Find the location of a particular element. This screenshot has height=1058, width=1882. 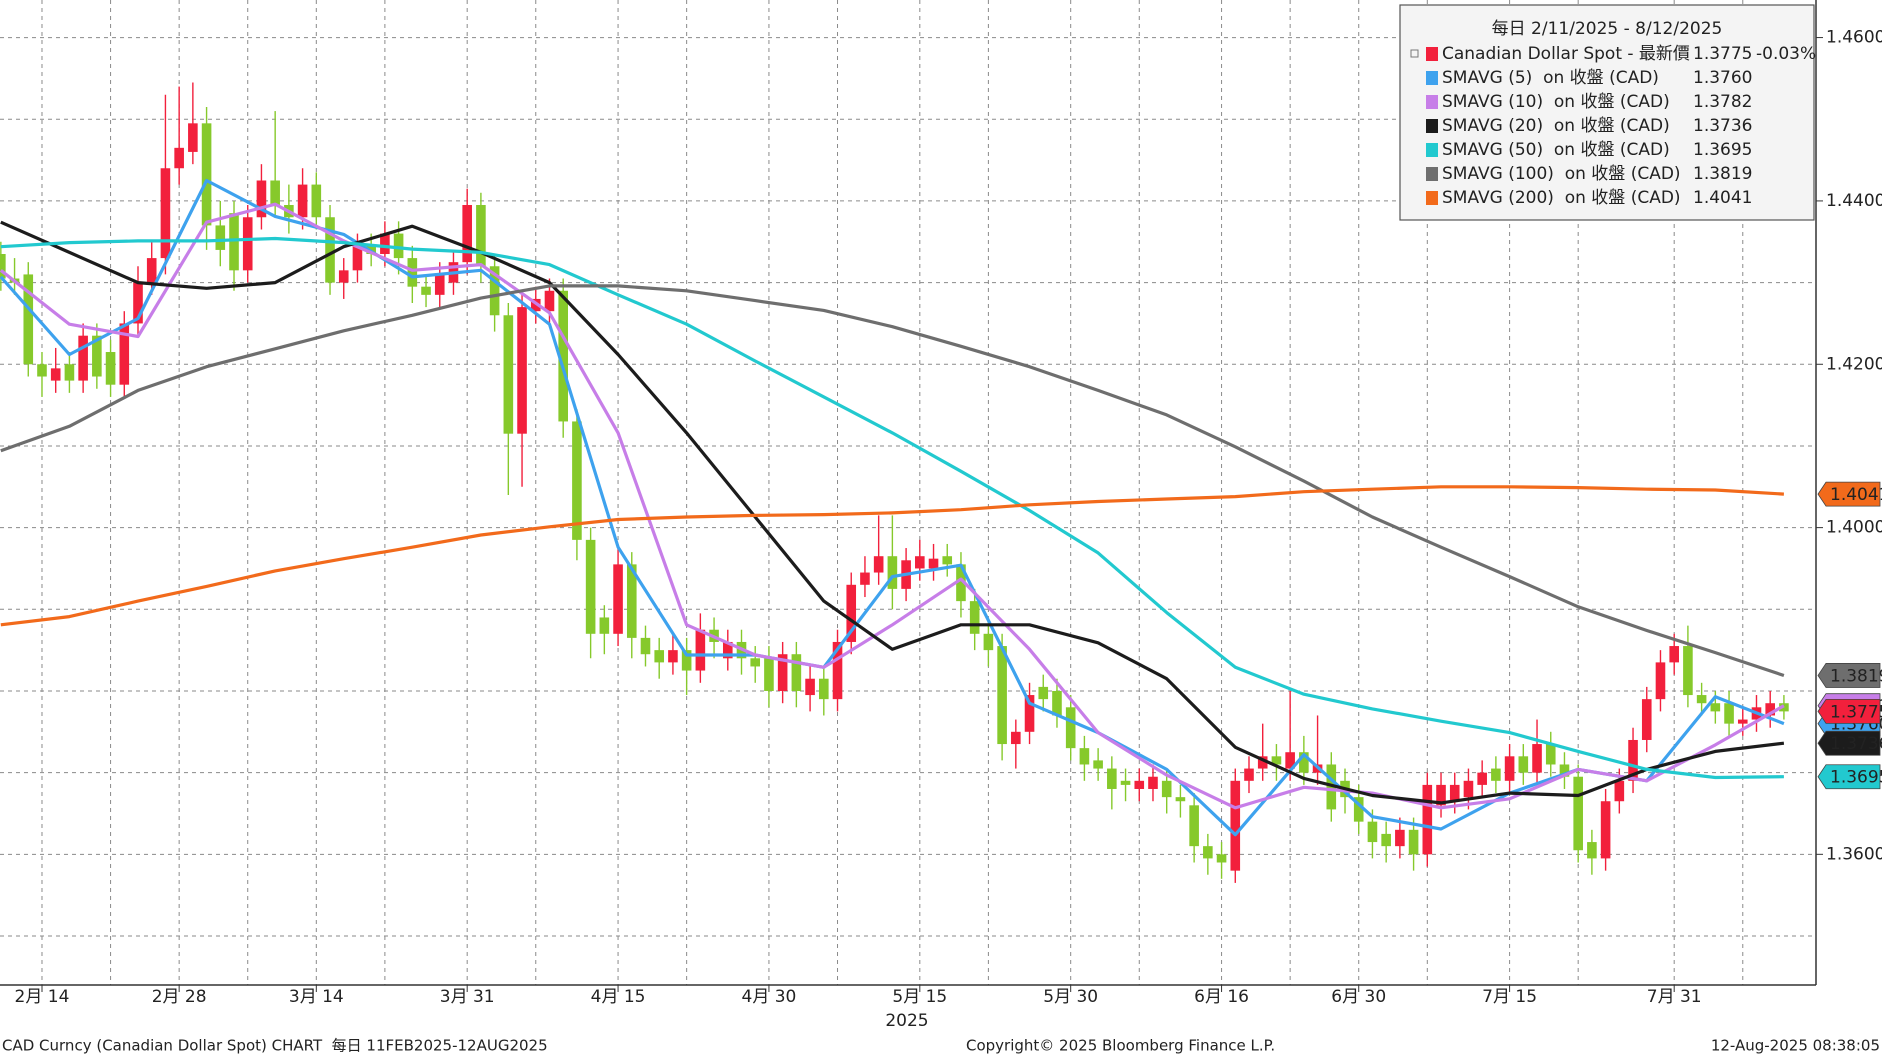

value-box-label: 1.3695 is located at coordinates (1856, 778).